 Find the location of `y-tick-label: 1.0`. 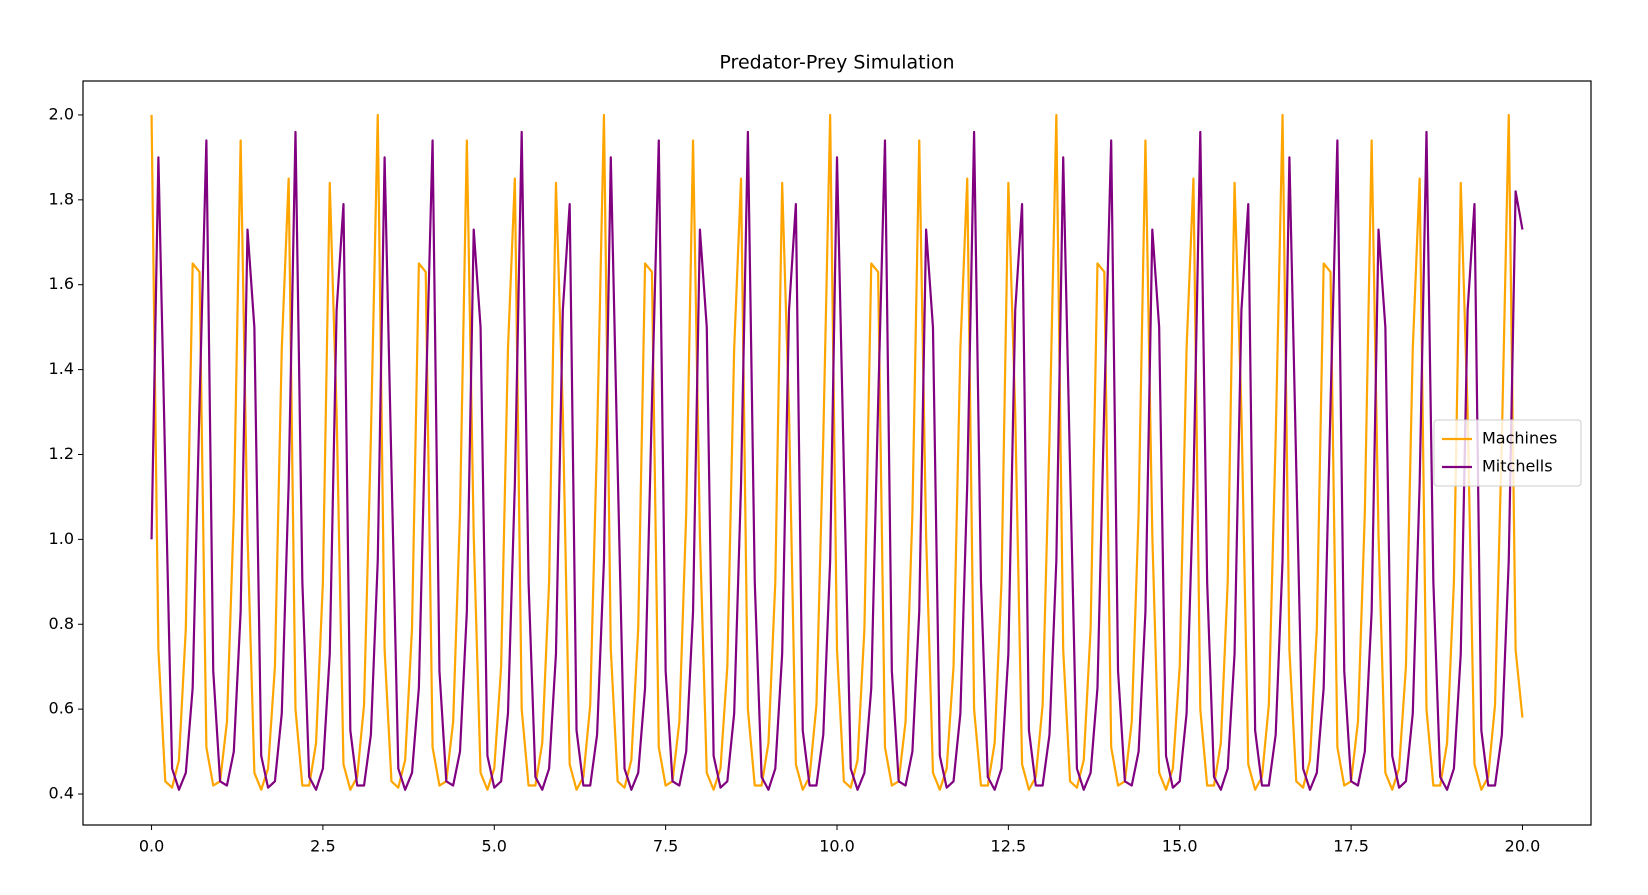

y-tick-label: 1.0 is located at coordinates (61, 538).